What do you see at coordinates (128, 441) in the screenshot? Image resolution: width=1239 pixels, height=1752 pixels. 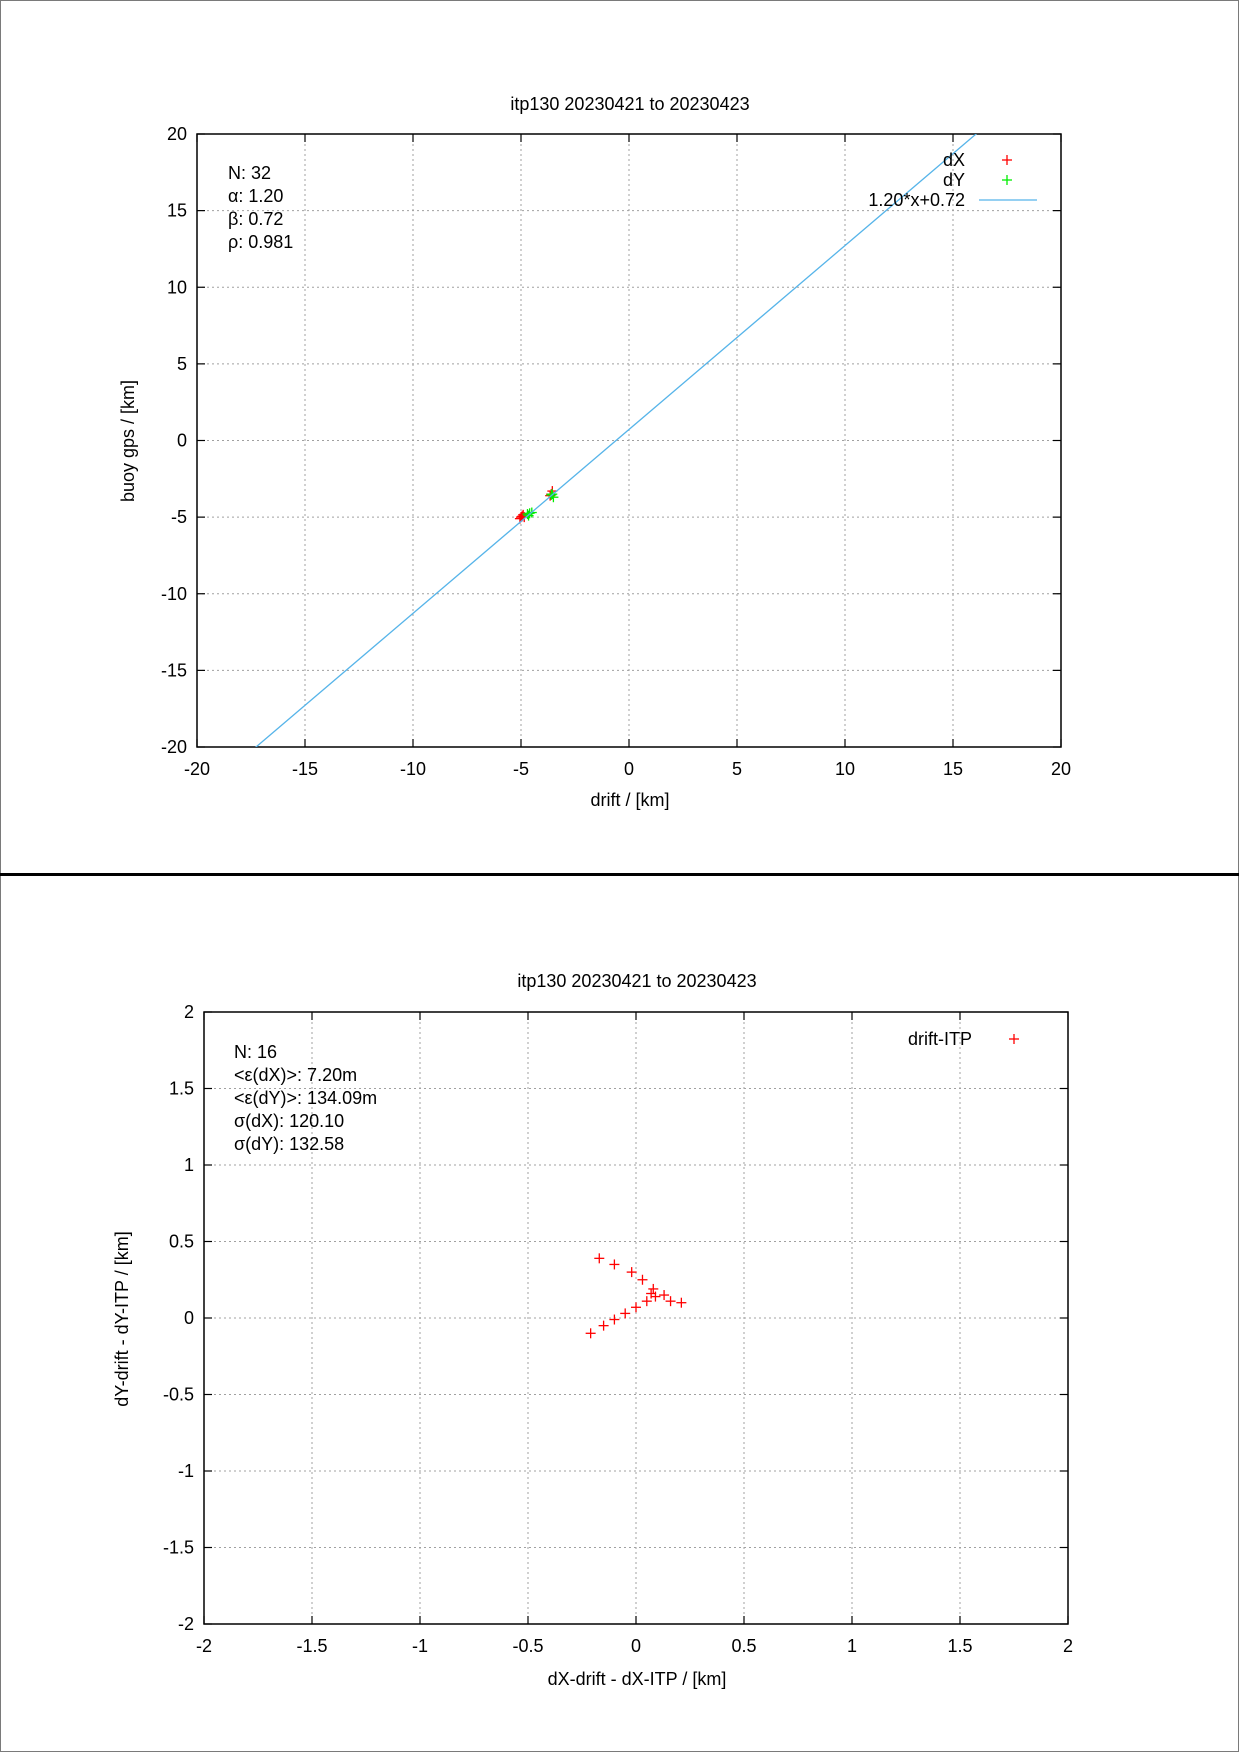 I see `y-axis-label: buoy gps / [km]` at bounding box center [128, 441].